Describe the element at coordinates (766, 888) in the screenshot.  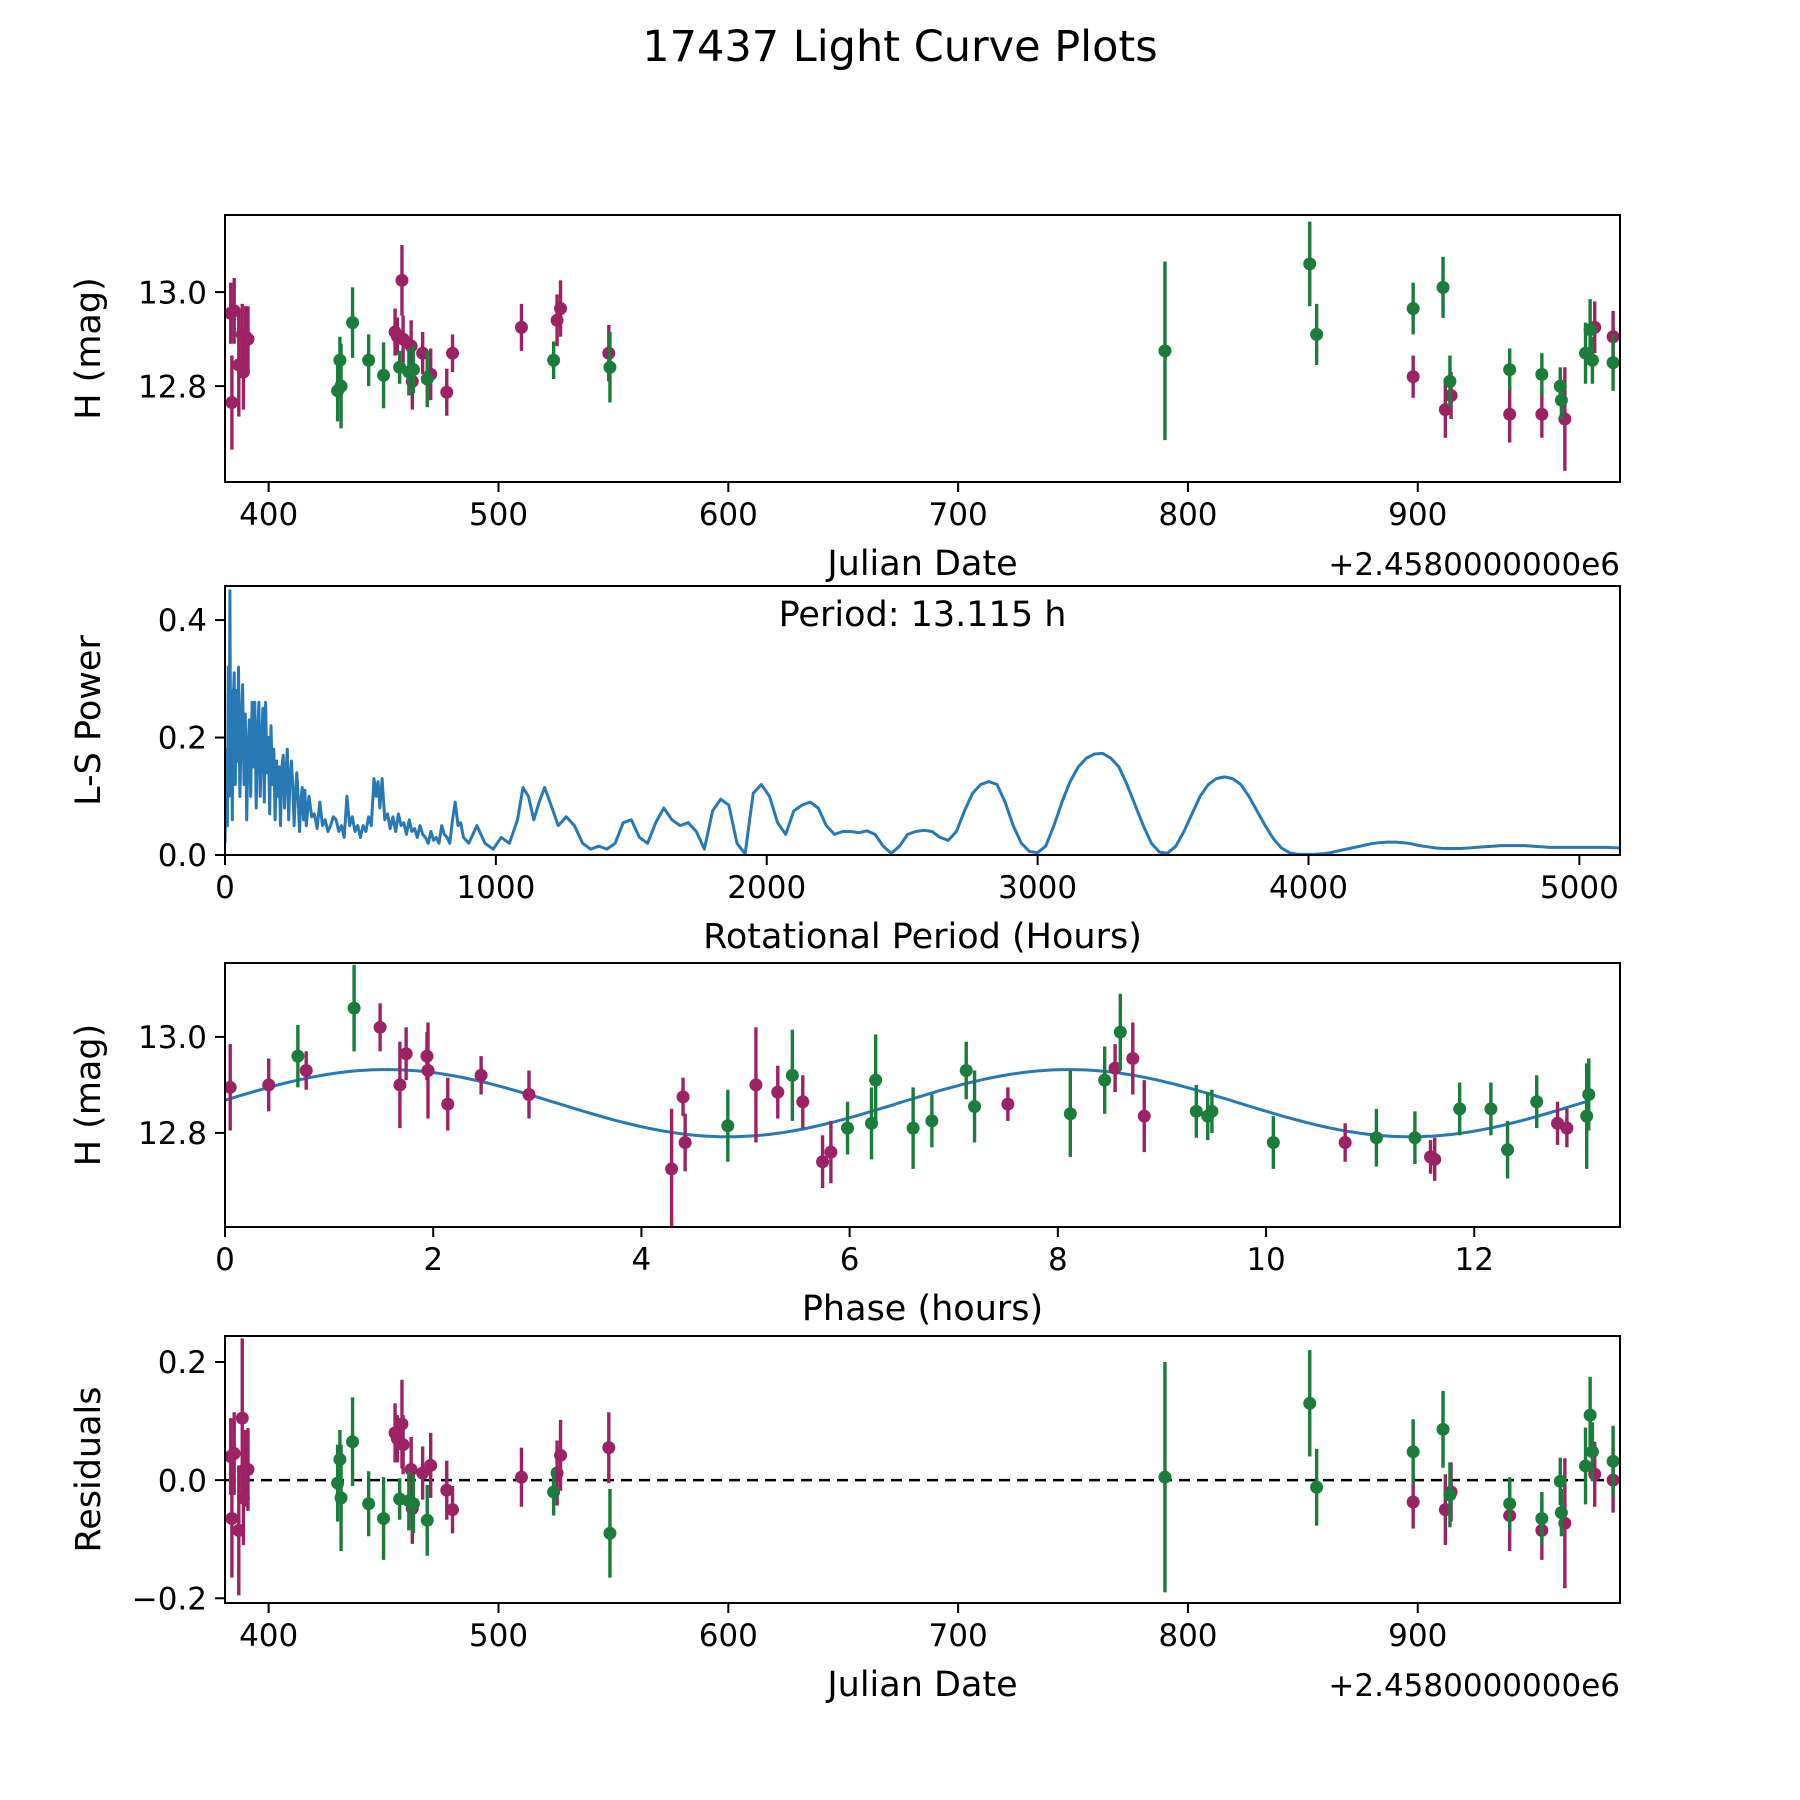
I see `x-tick-label: 2000` at that location.